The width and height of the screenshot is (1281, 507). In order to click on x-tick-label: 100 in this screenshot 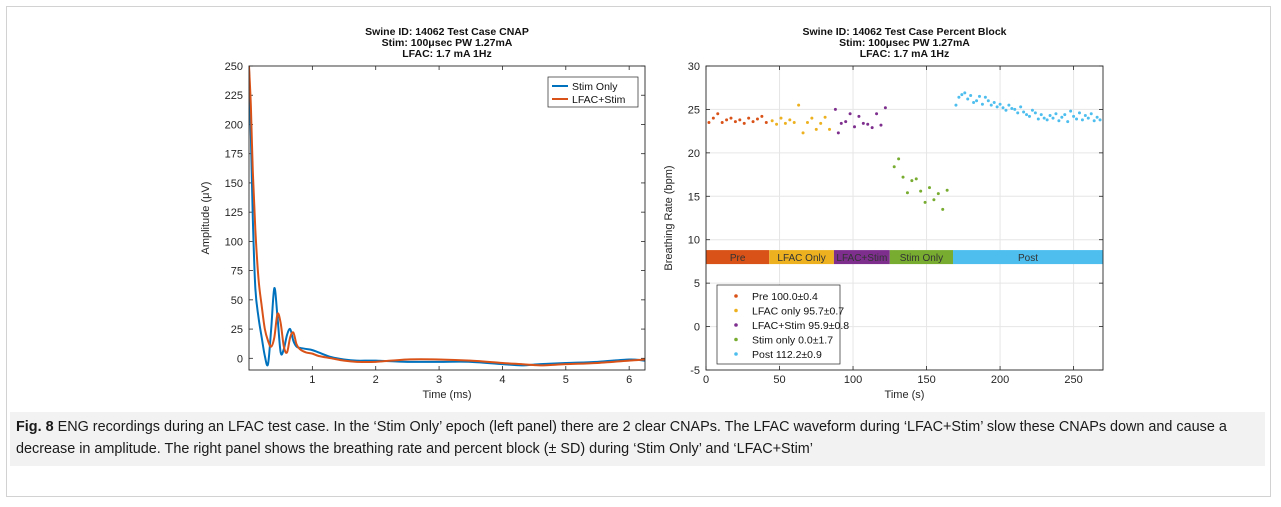, I will do `click(853, 380)`.